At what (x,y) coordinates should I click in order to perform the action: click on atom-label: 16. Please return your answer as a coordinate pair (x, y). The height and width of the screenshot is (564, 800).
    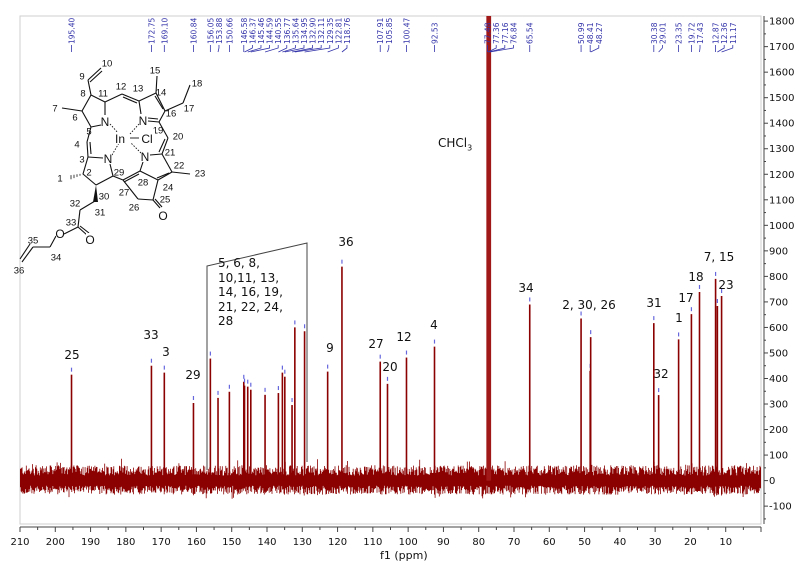
    Looking at the image, I should click on (171, 114).